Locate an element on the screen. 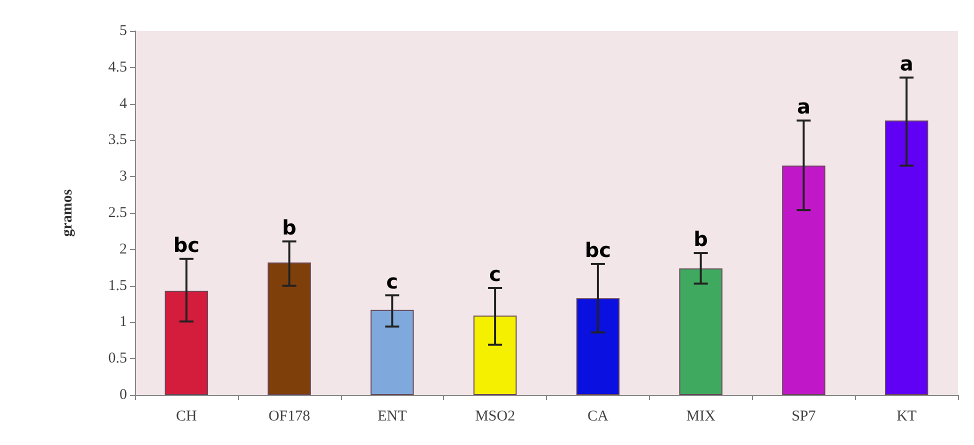 Image resolution: width=974 pixels, height=445 pixels. x-tick-label: SP7 is located at coordinates (804, 416).